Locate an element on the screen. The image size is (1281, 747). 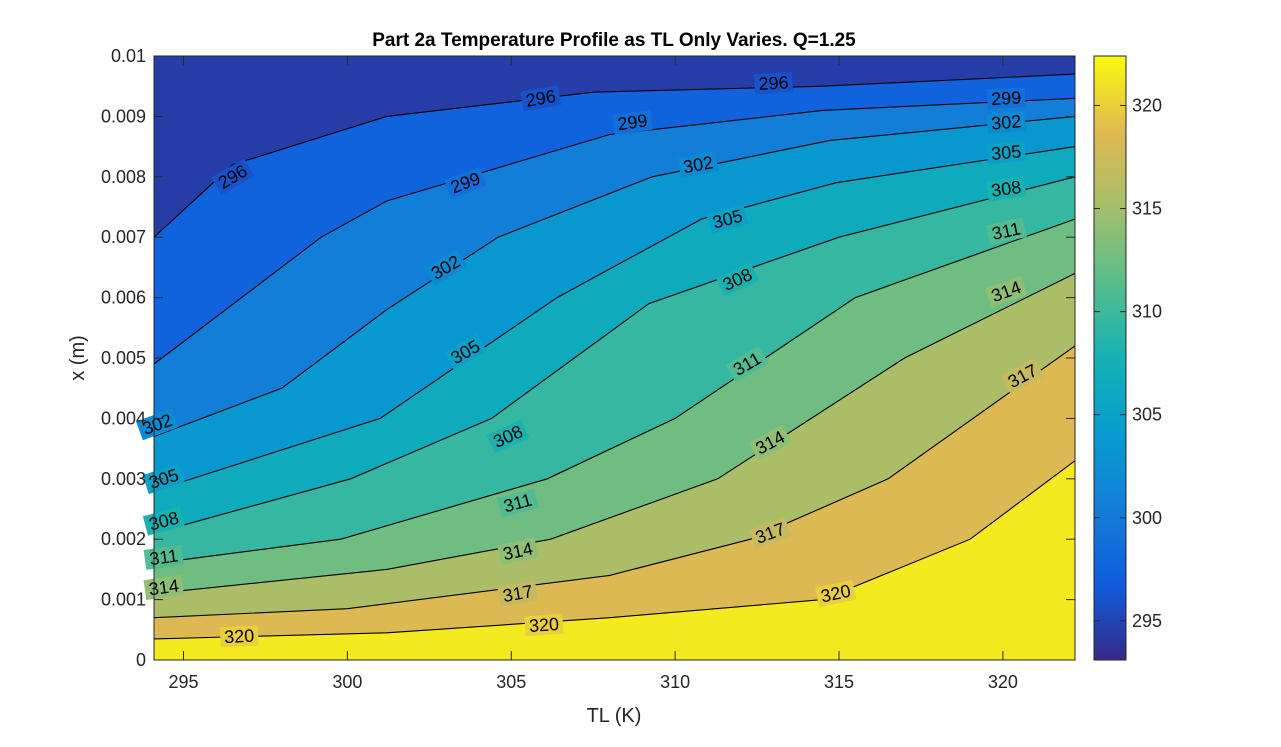
y-tick-label: 0.007 is located at coordinates (123, 237).